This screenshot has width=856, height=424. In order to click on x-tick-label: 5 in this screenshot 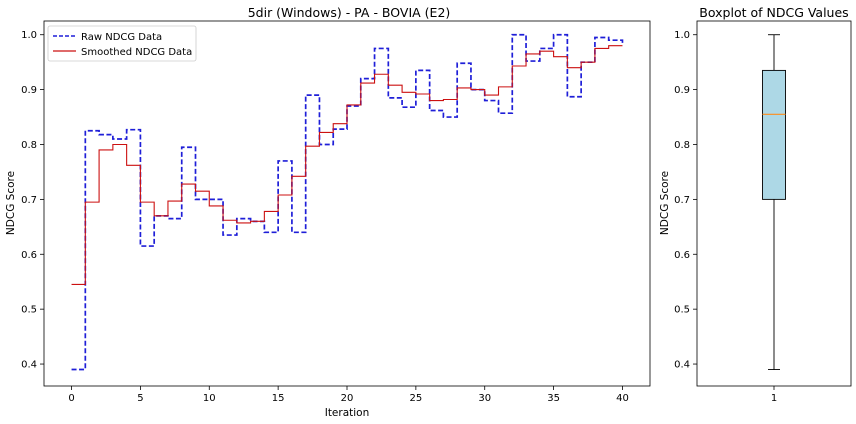, I will do `click(140, 398)`.